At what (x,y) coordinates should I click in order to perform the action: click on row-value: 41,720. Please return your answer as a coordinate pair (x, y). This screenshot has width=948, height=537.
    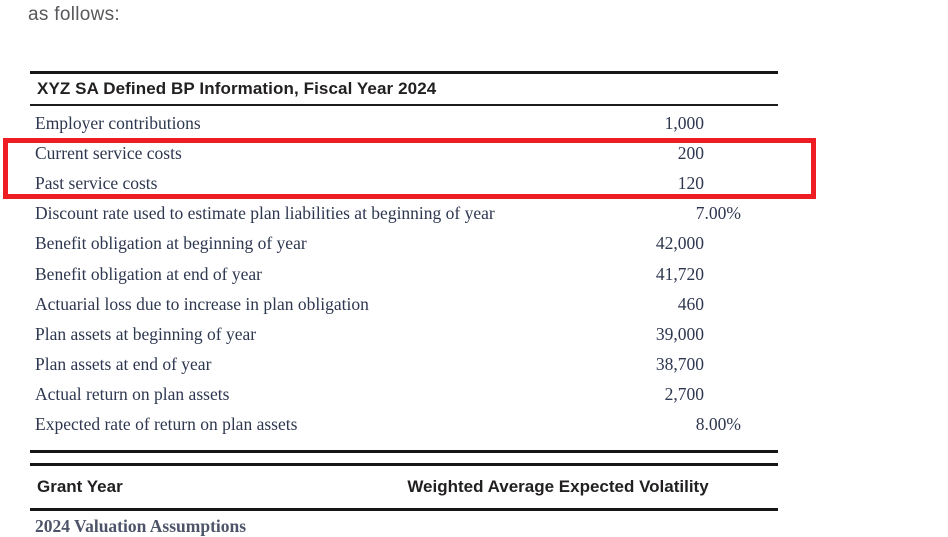
    Looking at the image, I should click on (679, 273).